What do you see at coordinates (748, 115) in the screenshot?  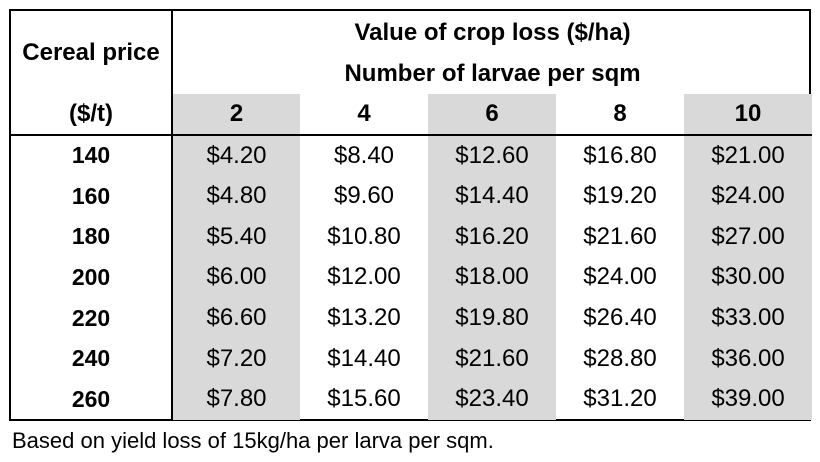 I see `density-header: 10` at bounding box center [748, 115].